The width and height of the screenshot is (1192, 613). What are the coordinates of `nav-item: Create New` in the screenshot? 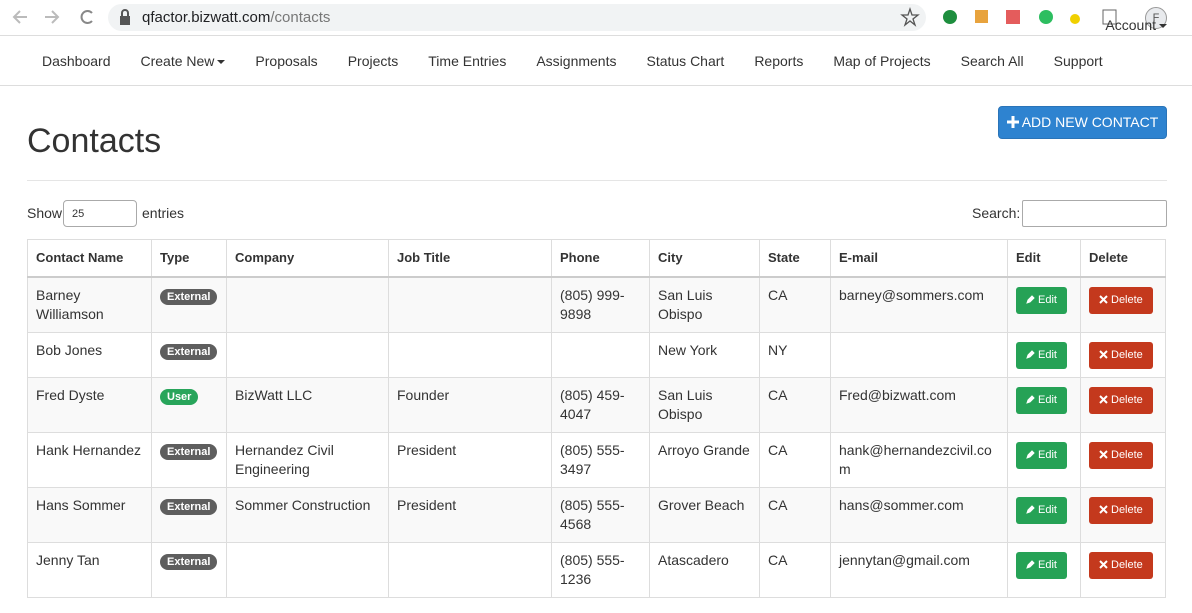 It's located at (183, 61).